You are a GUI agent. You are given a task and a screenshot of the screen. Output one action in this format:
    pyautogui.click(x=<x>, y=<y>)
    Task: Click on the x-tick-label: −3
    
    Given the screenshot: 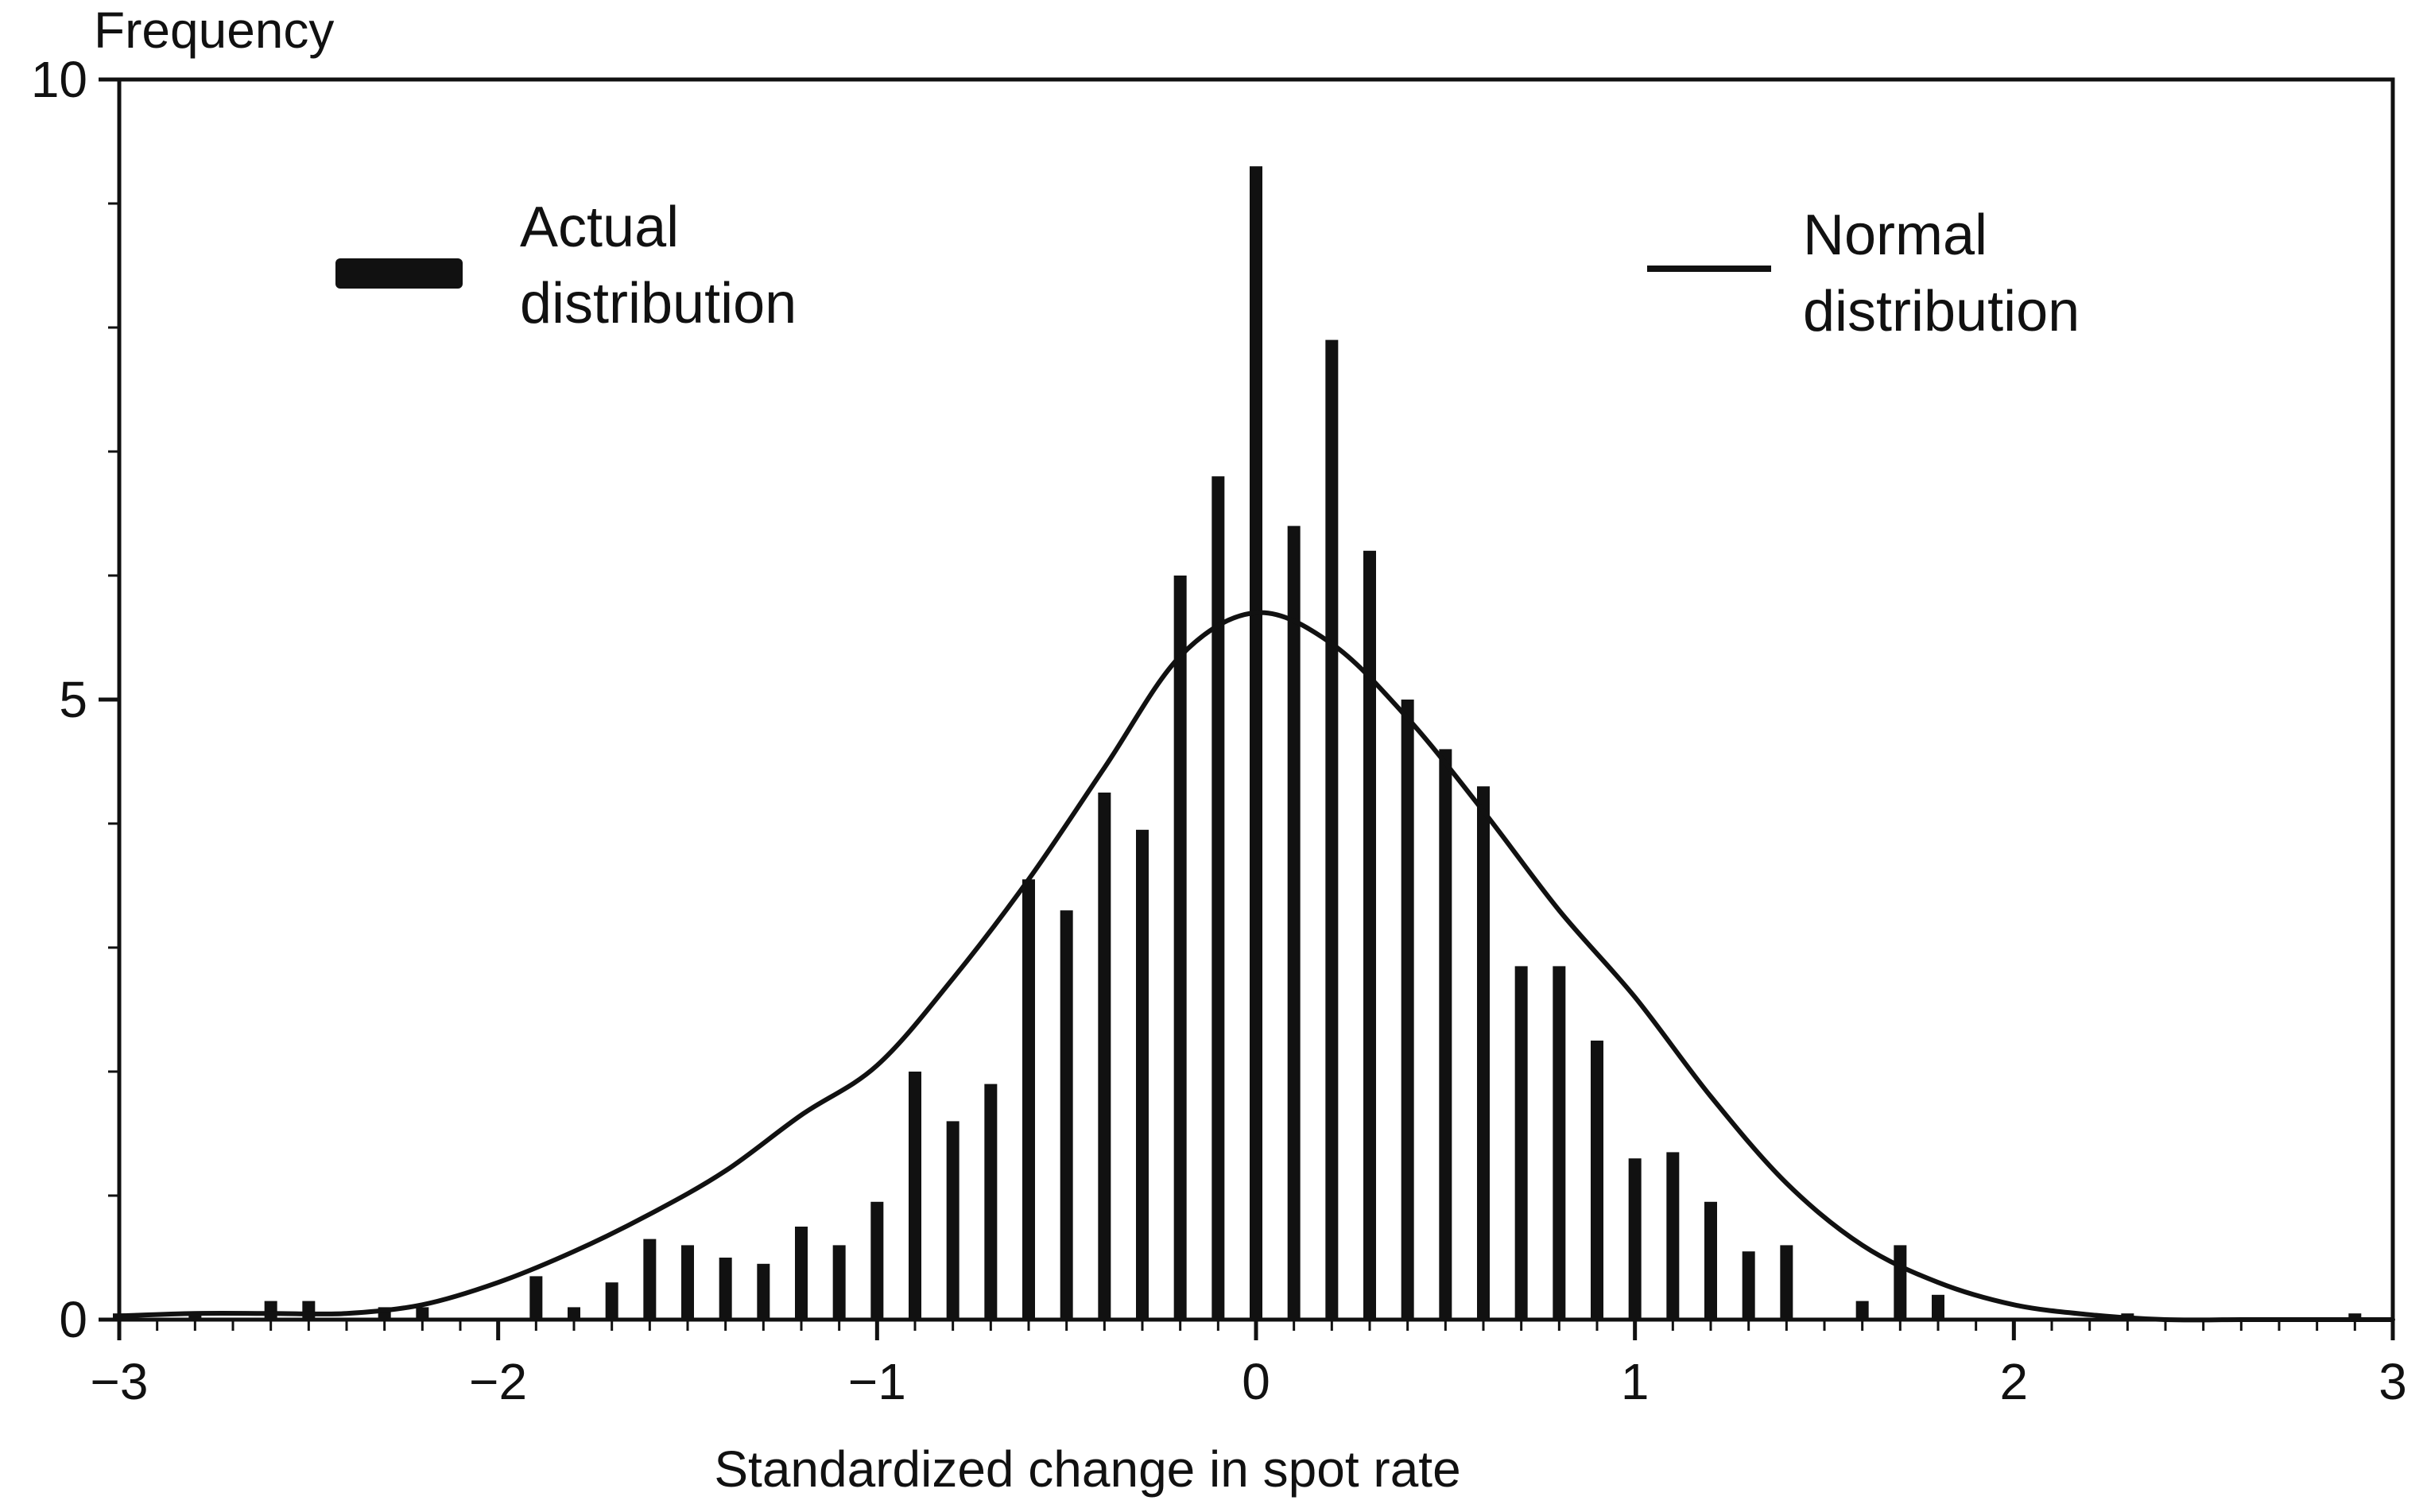 What is the action you would take?
    pyautogui.click(x=120, y=1382)
    